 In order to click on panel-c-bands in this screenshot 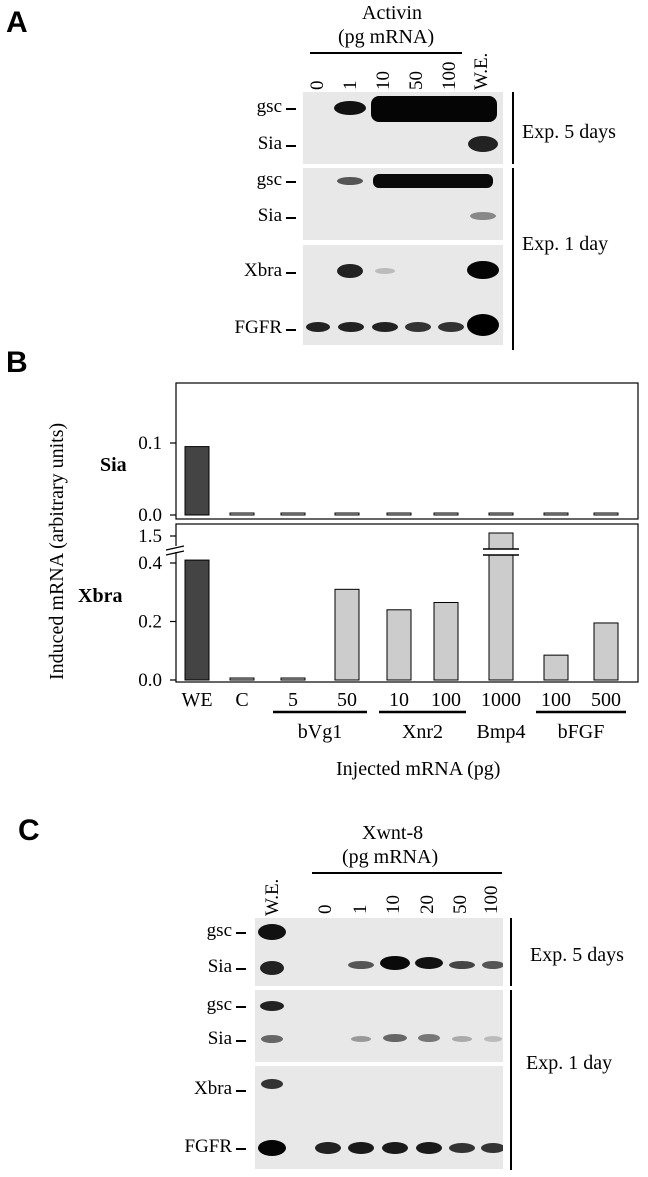, I will do `click(380, 1040)`.